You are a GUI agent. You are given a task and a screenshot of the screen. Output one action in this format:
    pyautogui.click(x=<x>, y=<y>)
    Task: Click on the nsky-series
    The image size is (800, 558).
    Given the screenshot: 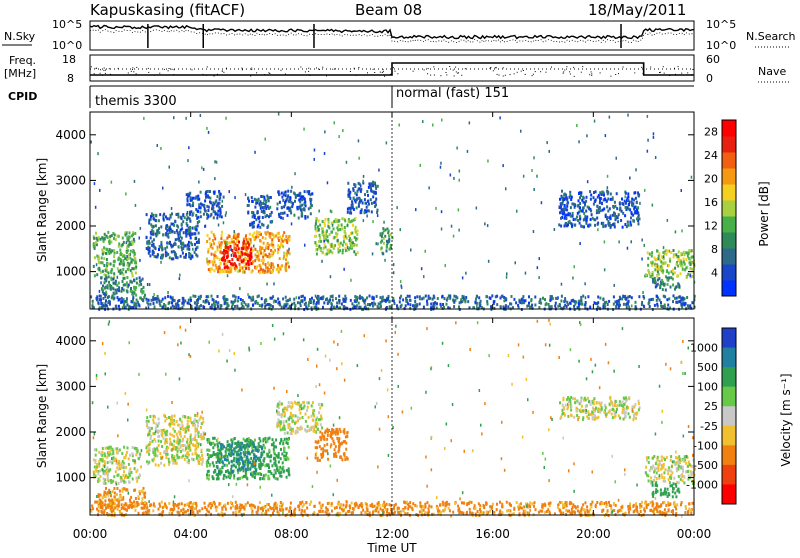 What is the action you would take?
    pyautogui.click(x=392, y=36)
    